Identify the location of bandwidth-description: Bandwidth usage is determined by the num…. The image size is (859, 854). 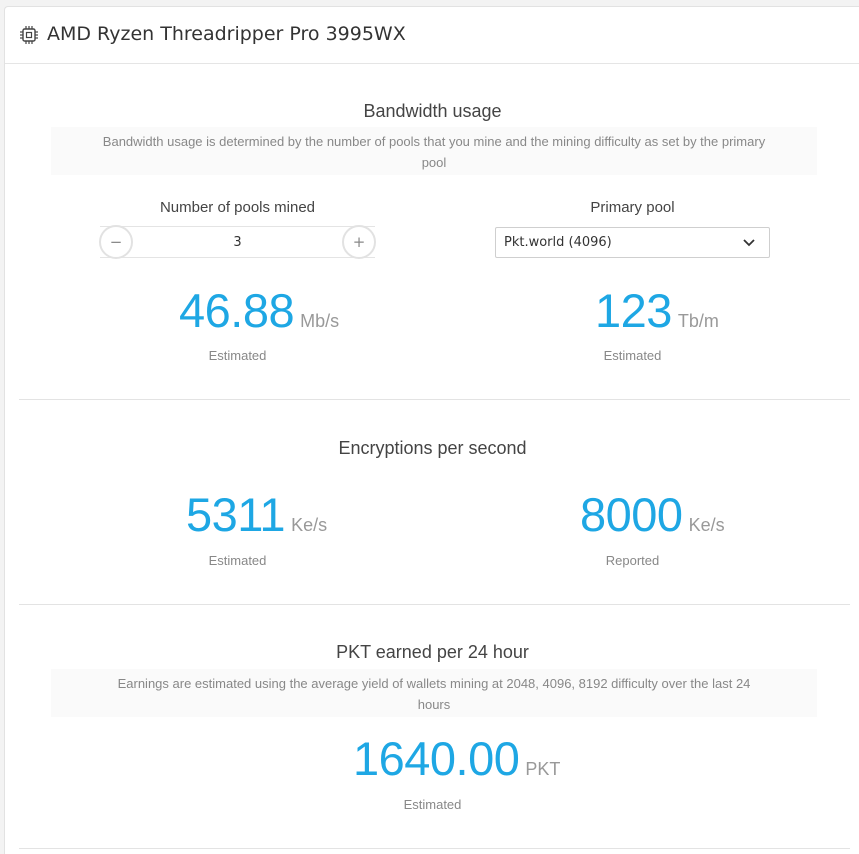
(434, 151).